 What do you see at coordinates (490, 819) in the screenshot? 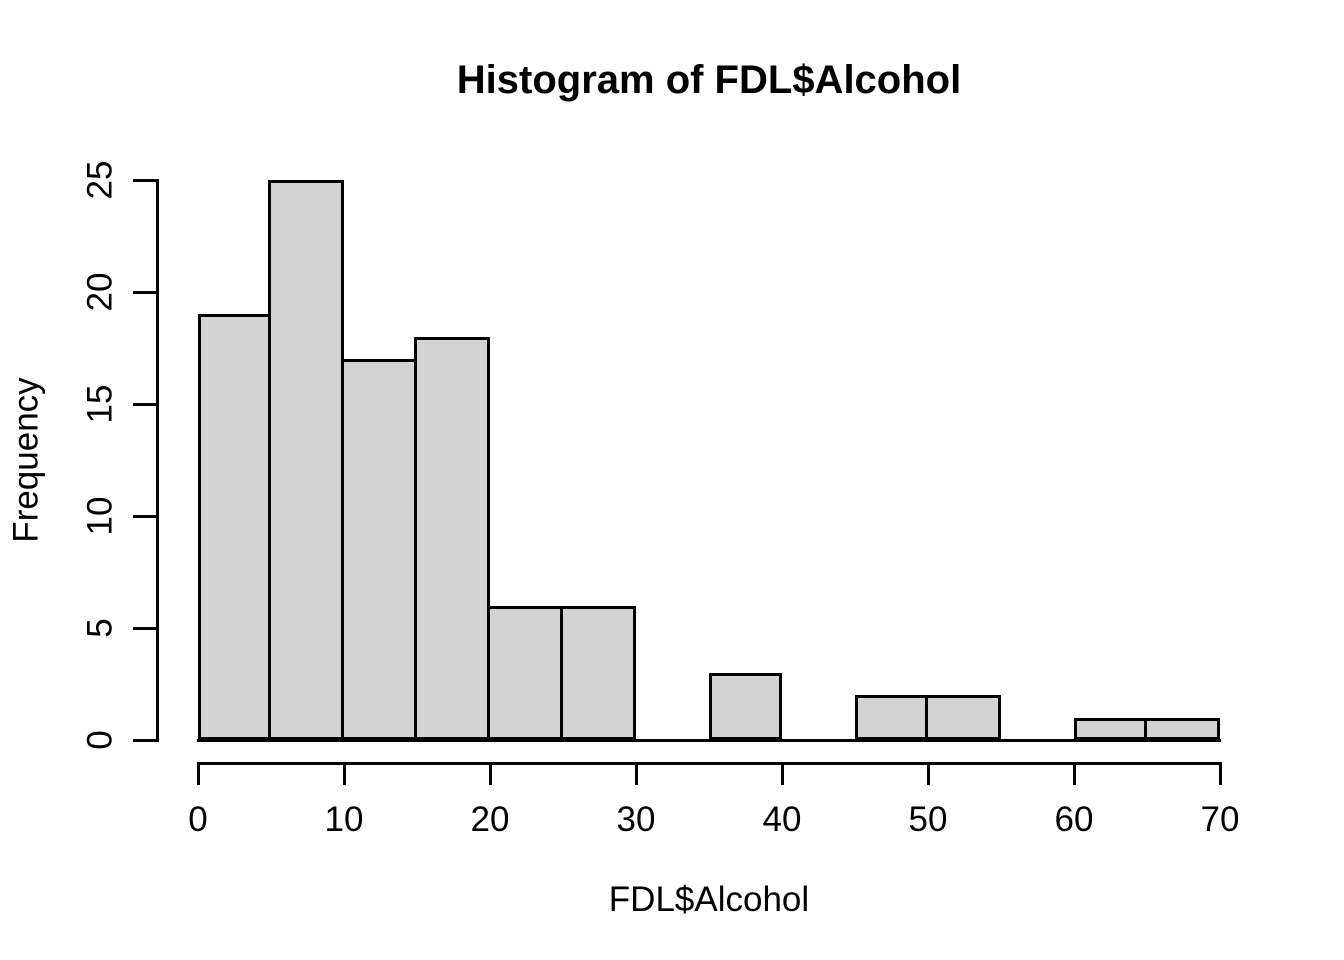
I see `x-tick-label: 20` at bounding box center [490, 819].